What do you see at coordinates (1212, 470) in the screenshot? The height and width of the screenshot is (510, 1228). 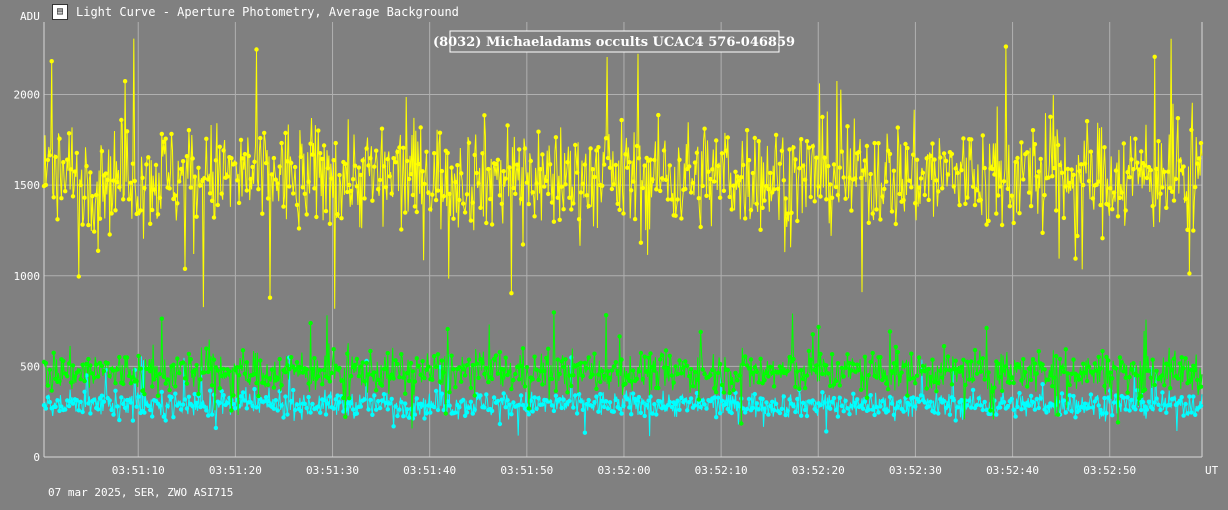 I see `x-axis-label: UT` at bounding box center [1212, 470].